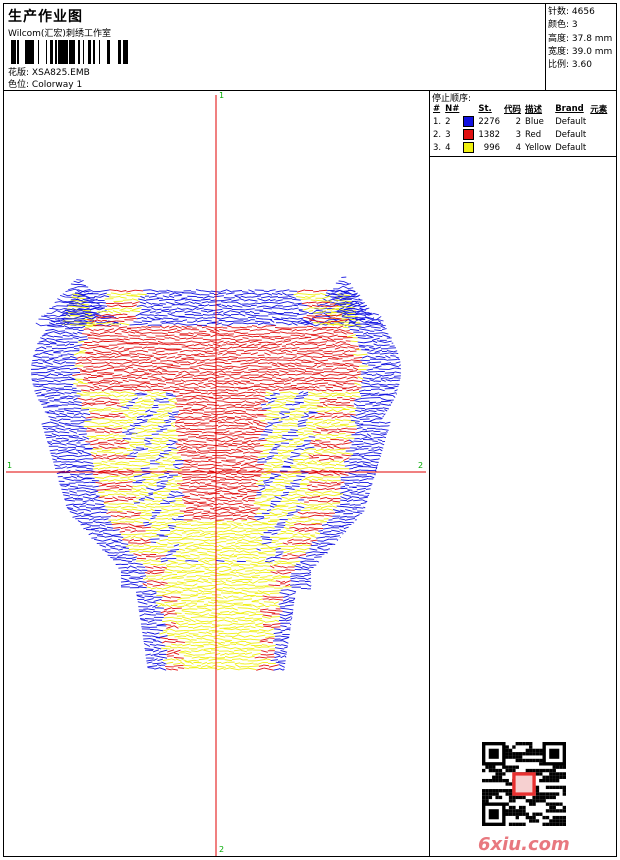 This screenshot has height=860, width=620. What do you see at coordinates (437, 134) in the screenshot?
I see `row-index: 2.` at bounding box center [437, 134].